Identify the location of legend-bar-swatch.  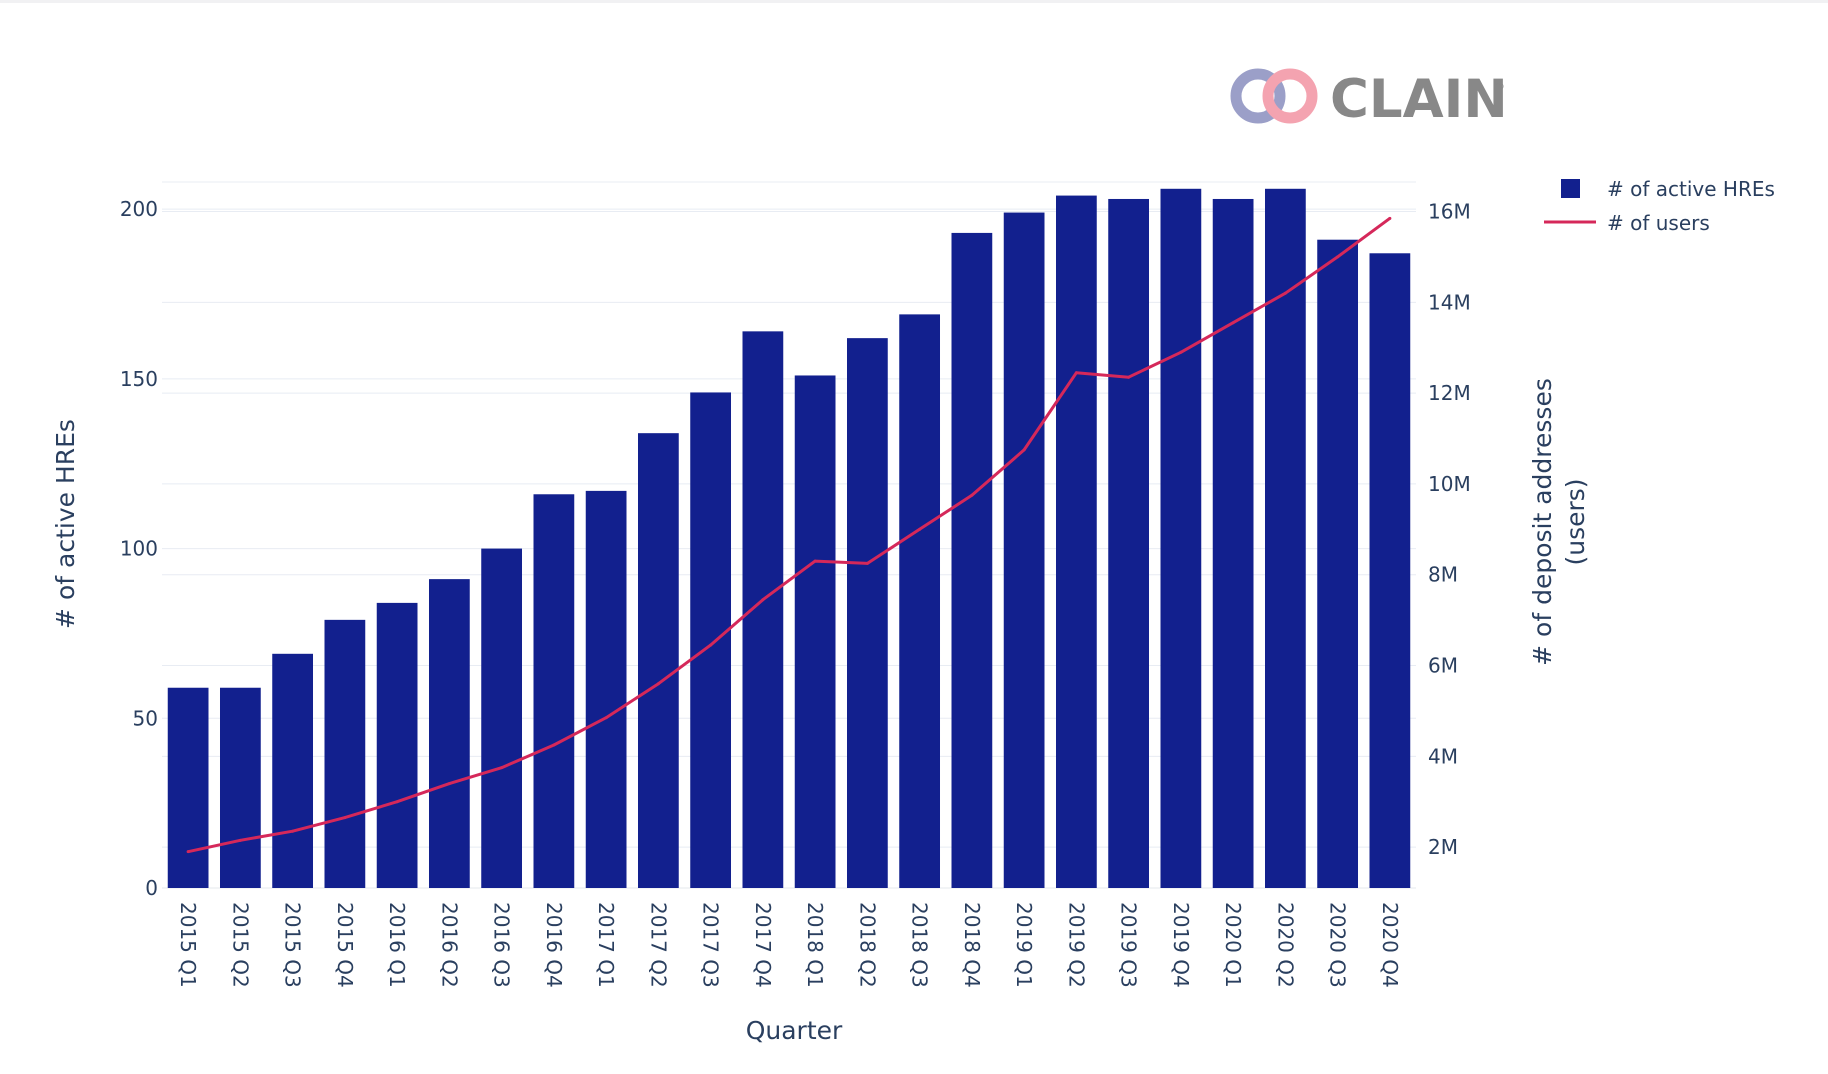
(1570, 188).